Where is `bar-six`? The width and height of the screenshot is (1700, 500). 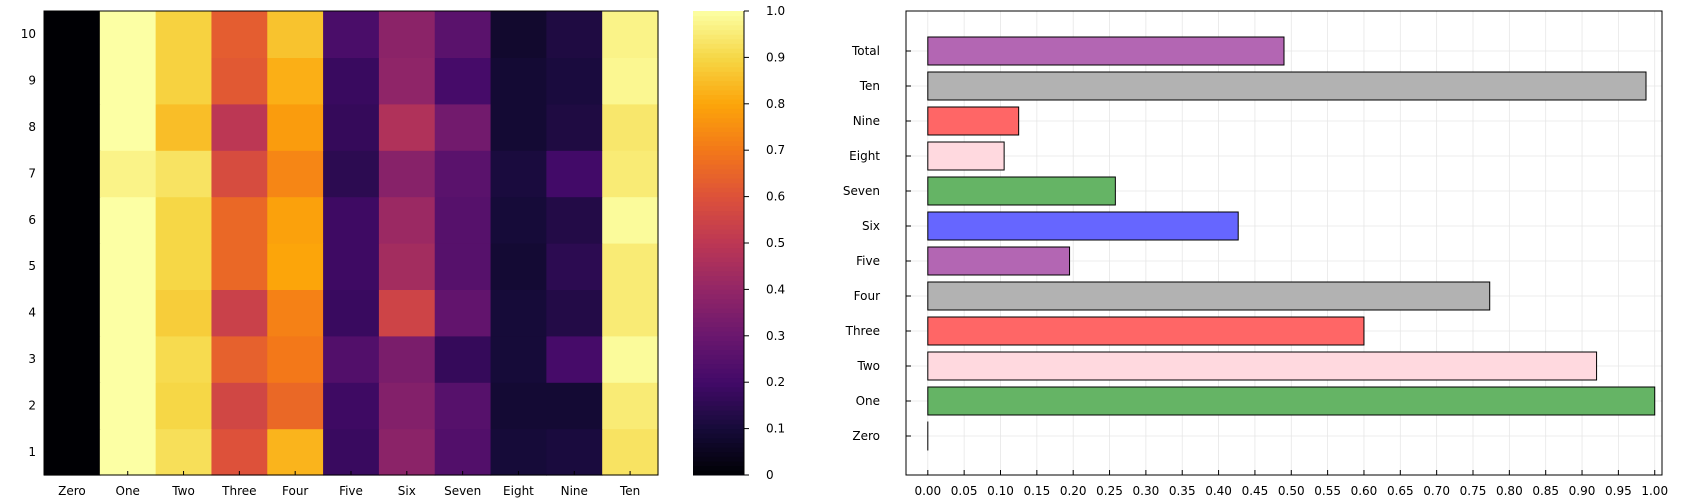
bar-six is located at coordinates (1083, 226).